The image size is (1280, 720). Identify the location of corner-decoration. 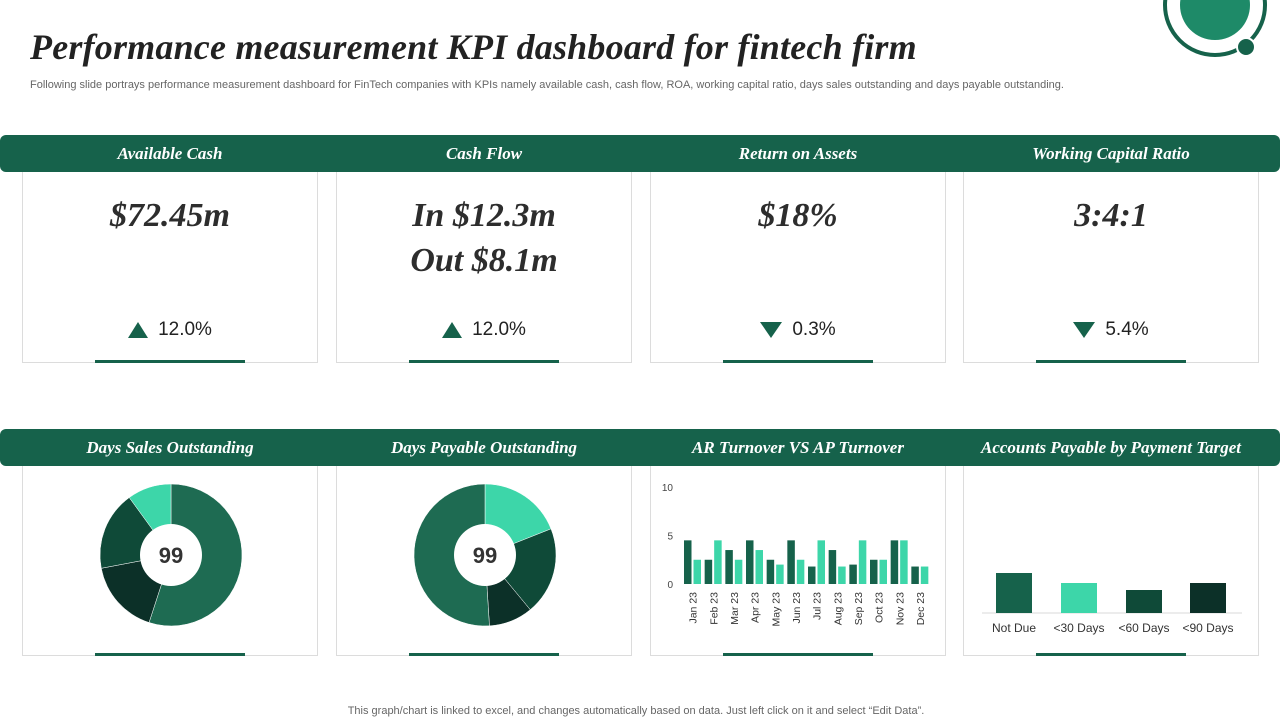
(1215, 28).